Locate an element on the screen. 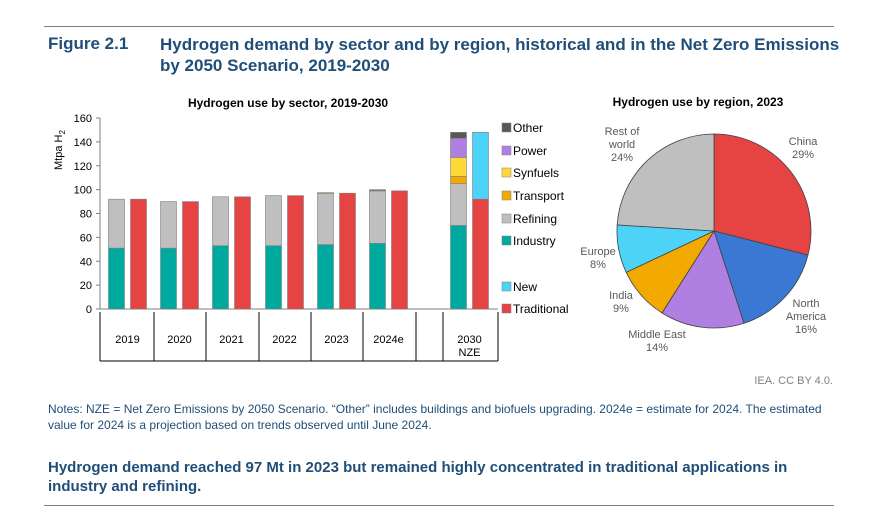  pie-slice-north-america is located at coordinates (761, 277).